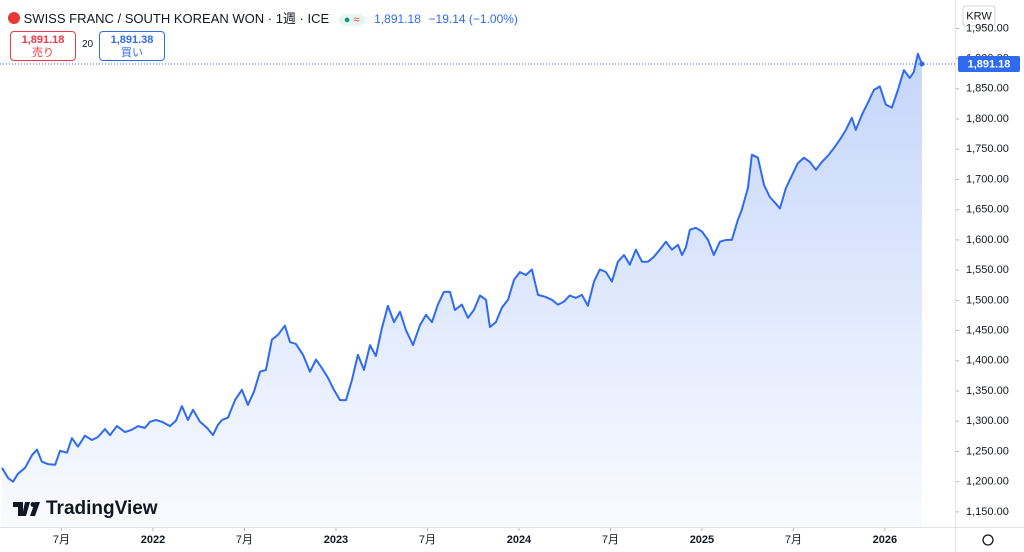 The width and height of the screenshot is (1024, 552). I want to click on status-badge: ● ≈, so click(351, 20).